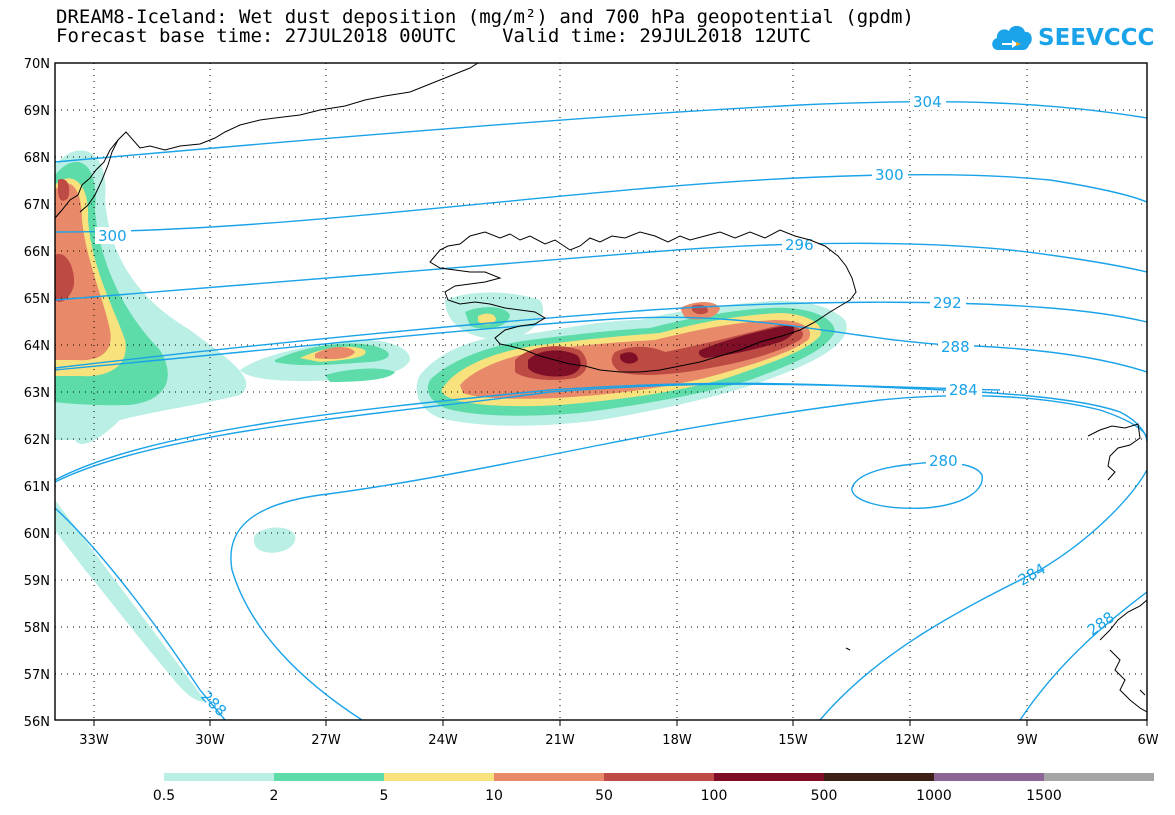  I want to click on lon-label: 24W, so click(443, 740).